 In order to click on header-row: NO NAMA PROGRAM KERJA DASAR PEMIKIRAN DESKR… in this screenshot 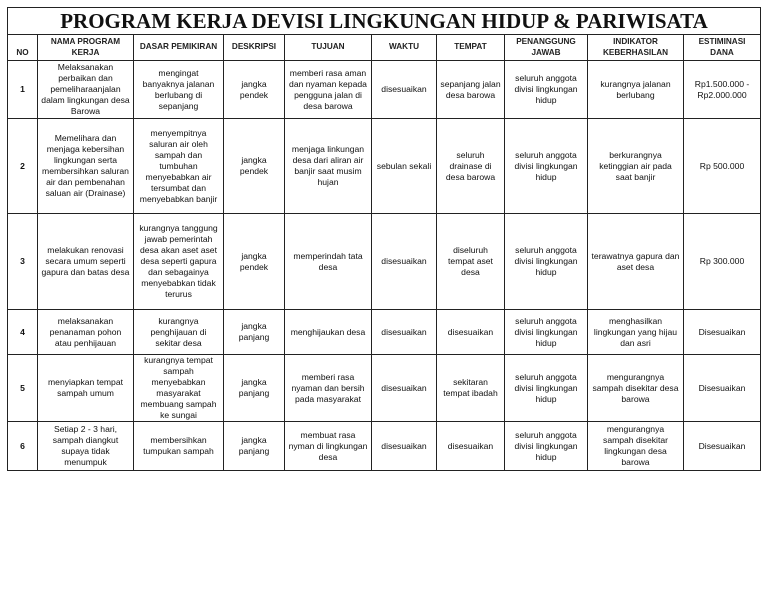, I will do `click(384, 47)`.